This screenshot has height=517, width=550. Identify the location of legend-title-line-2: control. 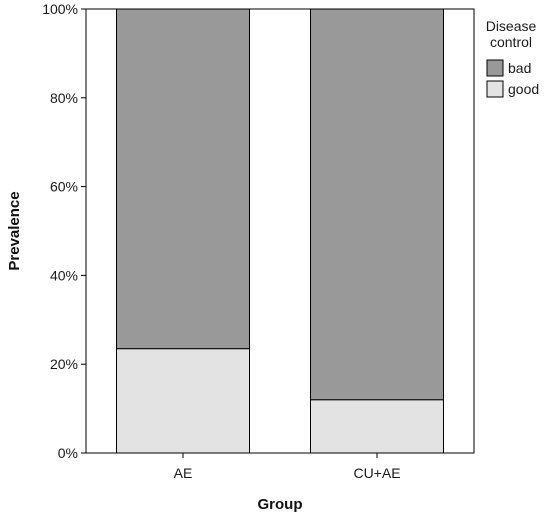
(511, 42).